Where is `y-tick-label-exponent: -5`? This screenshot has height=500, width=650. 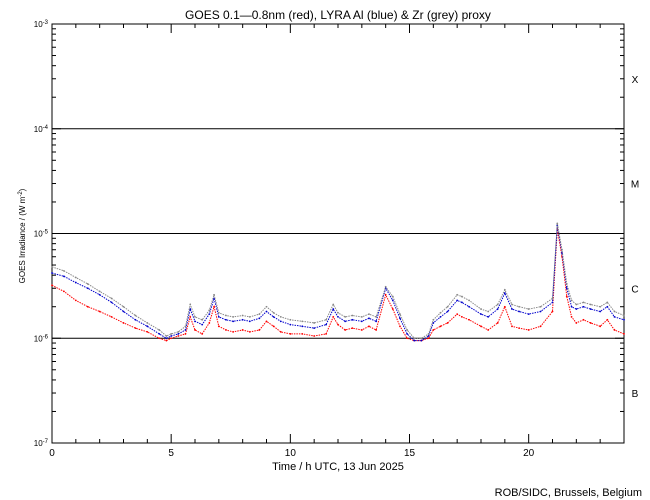 y-tick-label-exponent: -5 is located at coordinates (46, 233).